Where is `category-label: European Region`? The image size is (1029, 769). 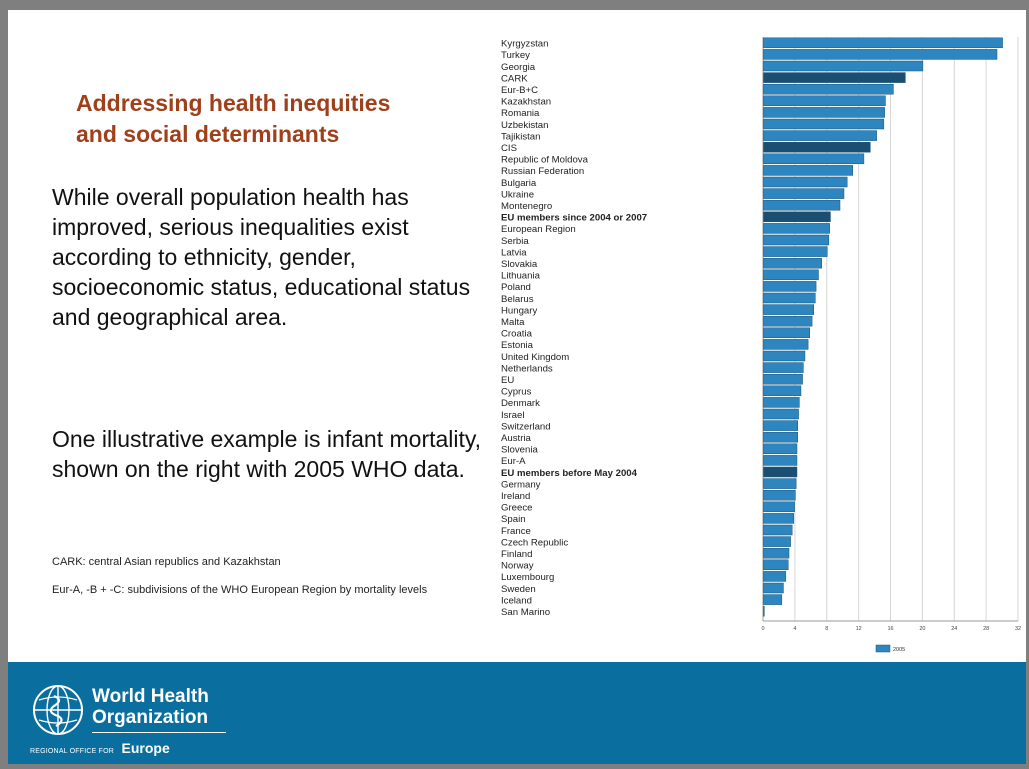 category-label: European Region is located at coordinates (538, 229).